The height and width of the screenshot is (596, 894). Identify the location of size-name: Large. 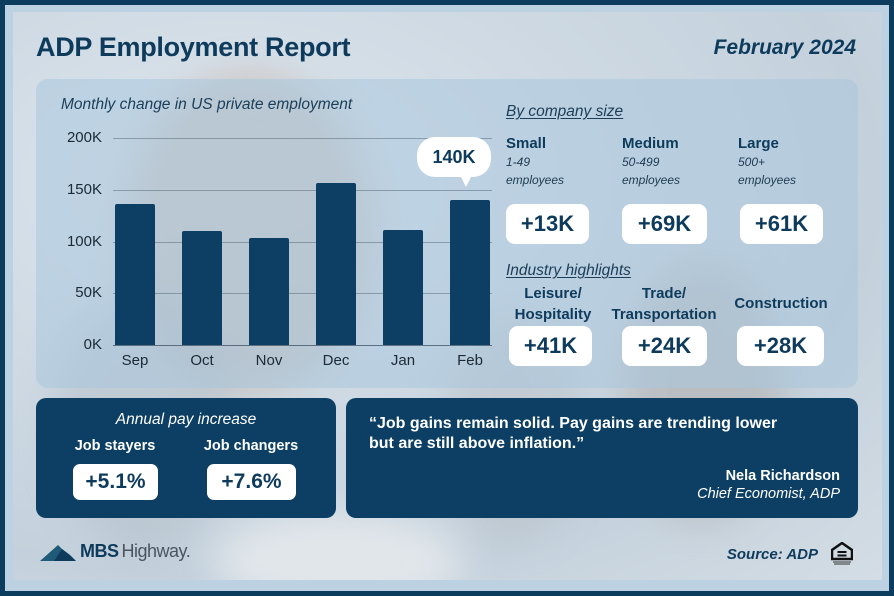
(758, 143).